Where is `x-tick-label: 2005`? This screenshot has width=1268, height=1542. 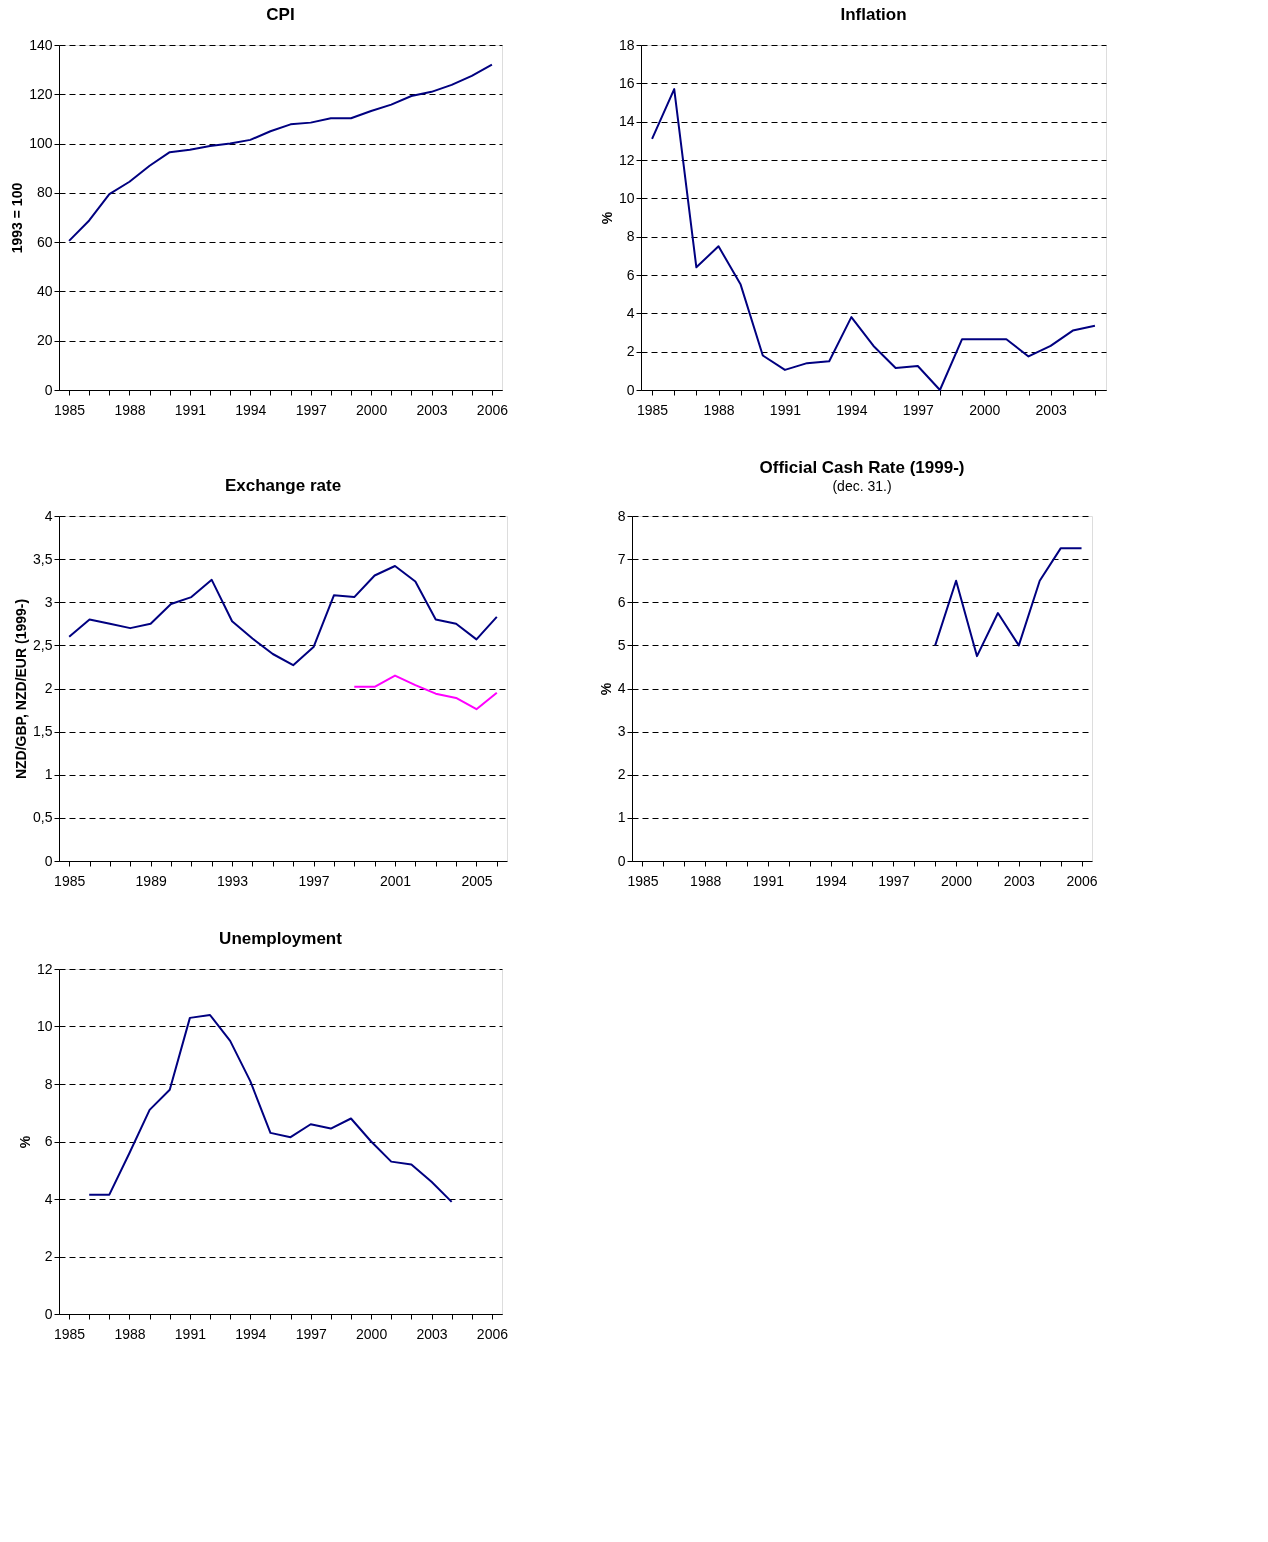
x-tick-label: 2005 is located at coordinates (477, 880).